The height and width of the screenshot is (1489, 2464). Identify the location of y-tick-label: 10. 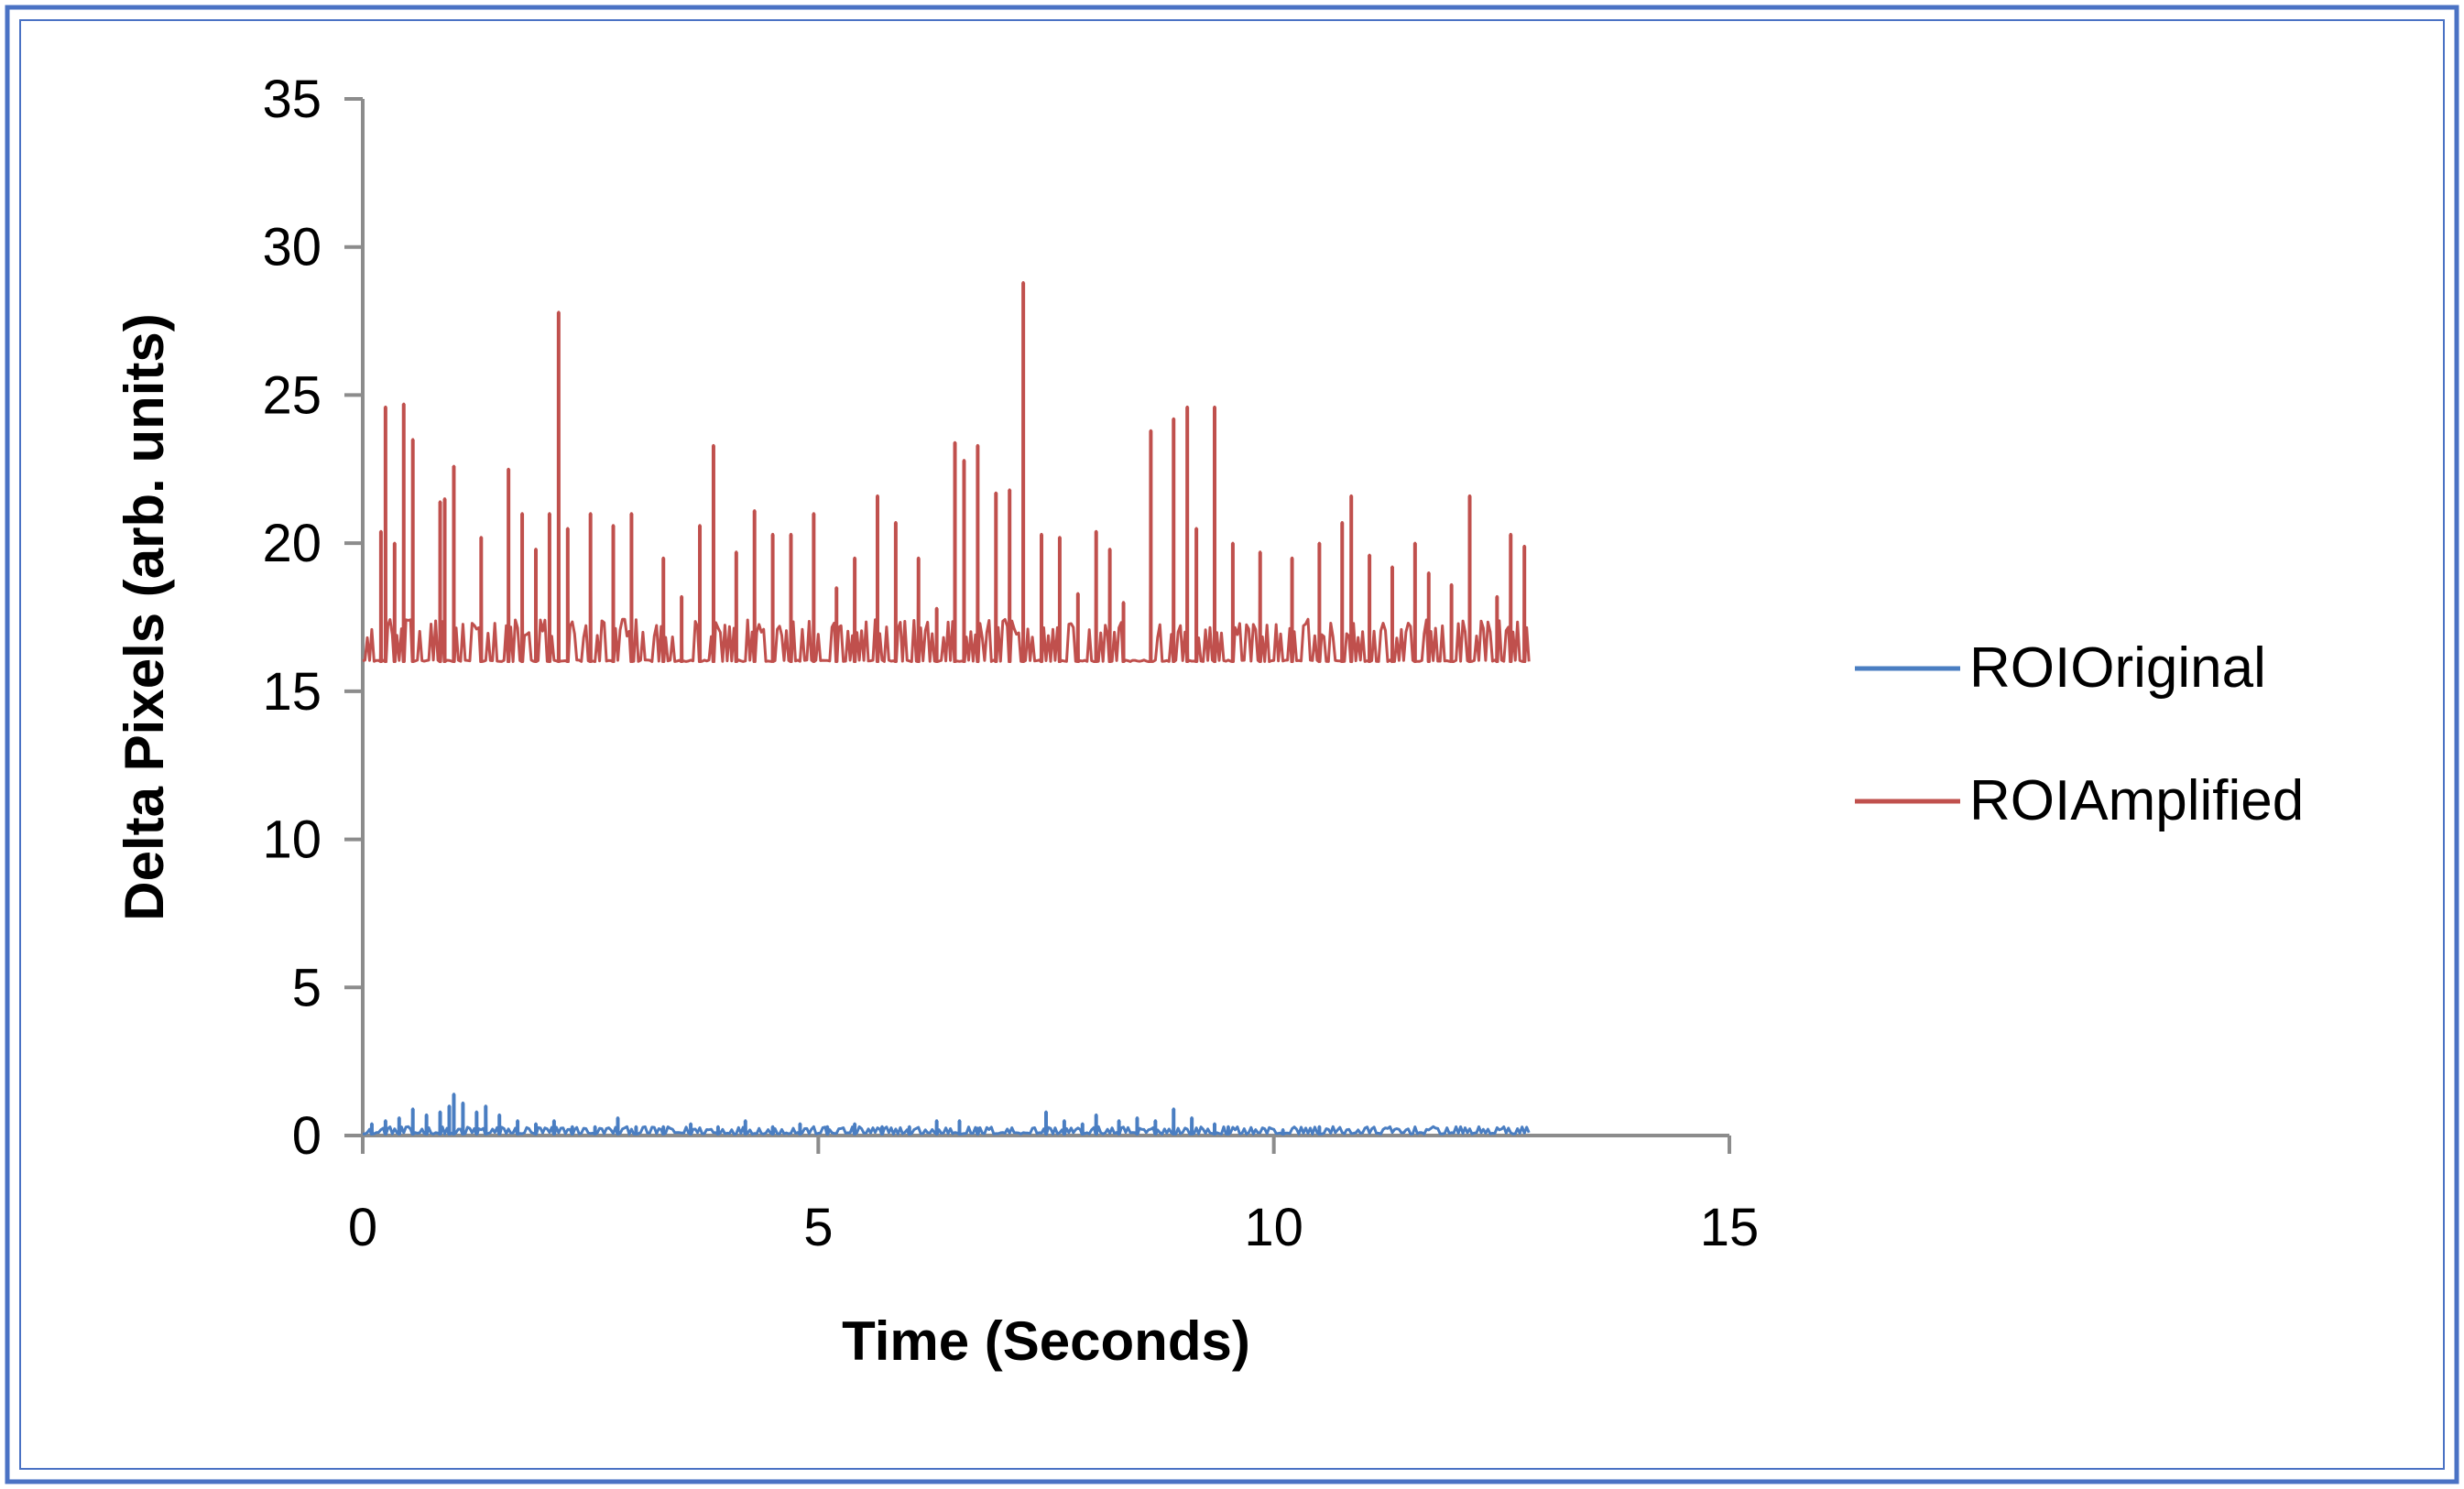
(292, 840).